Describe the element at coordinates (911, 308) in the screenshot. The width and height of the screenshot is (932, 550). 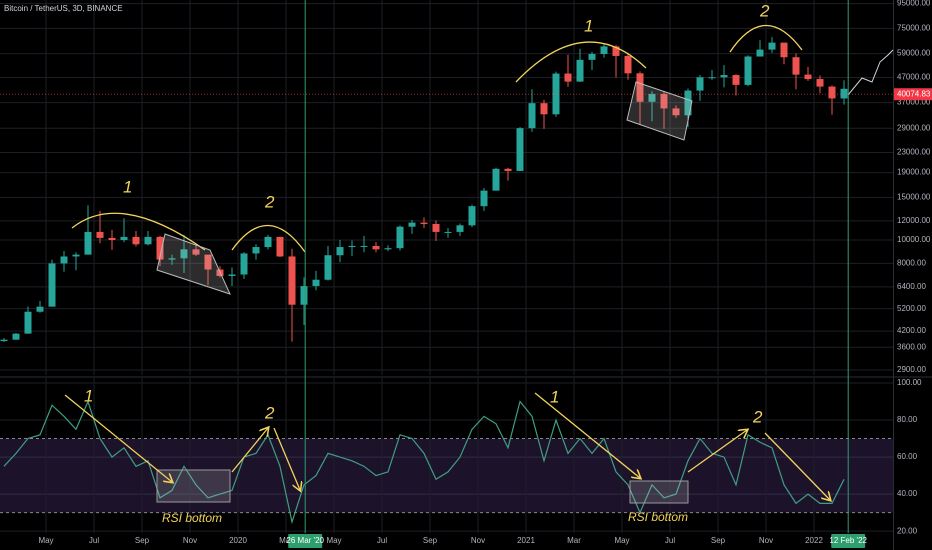
I see `y-tick-label: 5200.00` at that location.